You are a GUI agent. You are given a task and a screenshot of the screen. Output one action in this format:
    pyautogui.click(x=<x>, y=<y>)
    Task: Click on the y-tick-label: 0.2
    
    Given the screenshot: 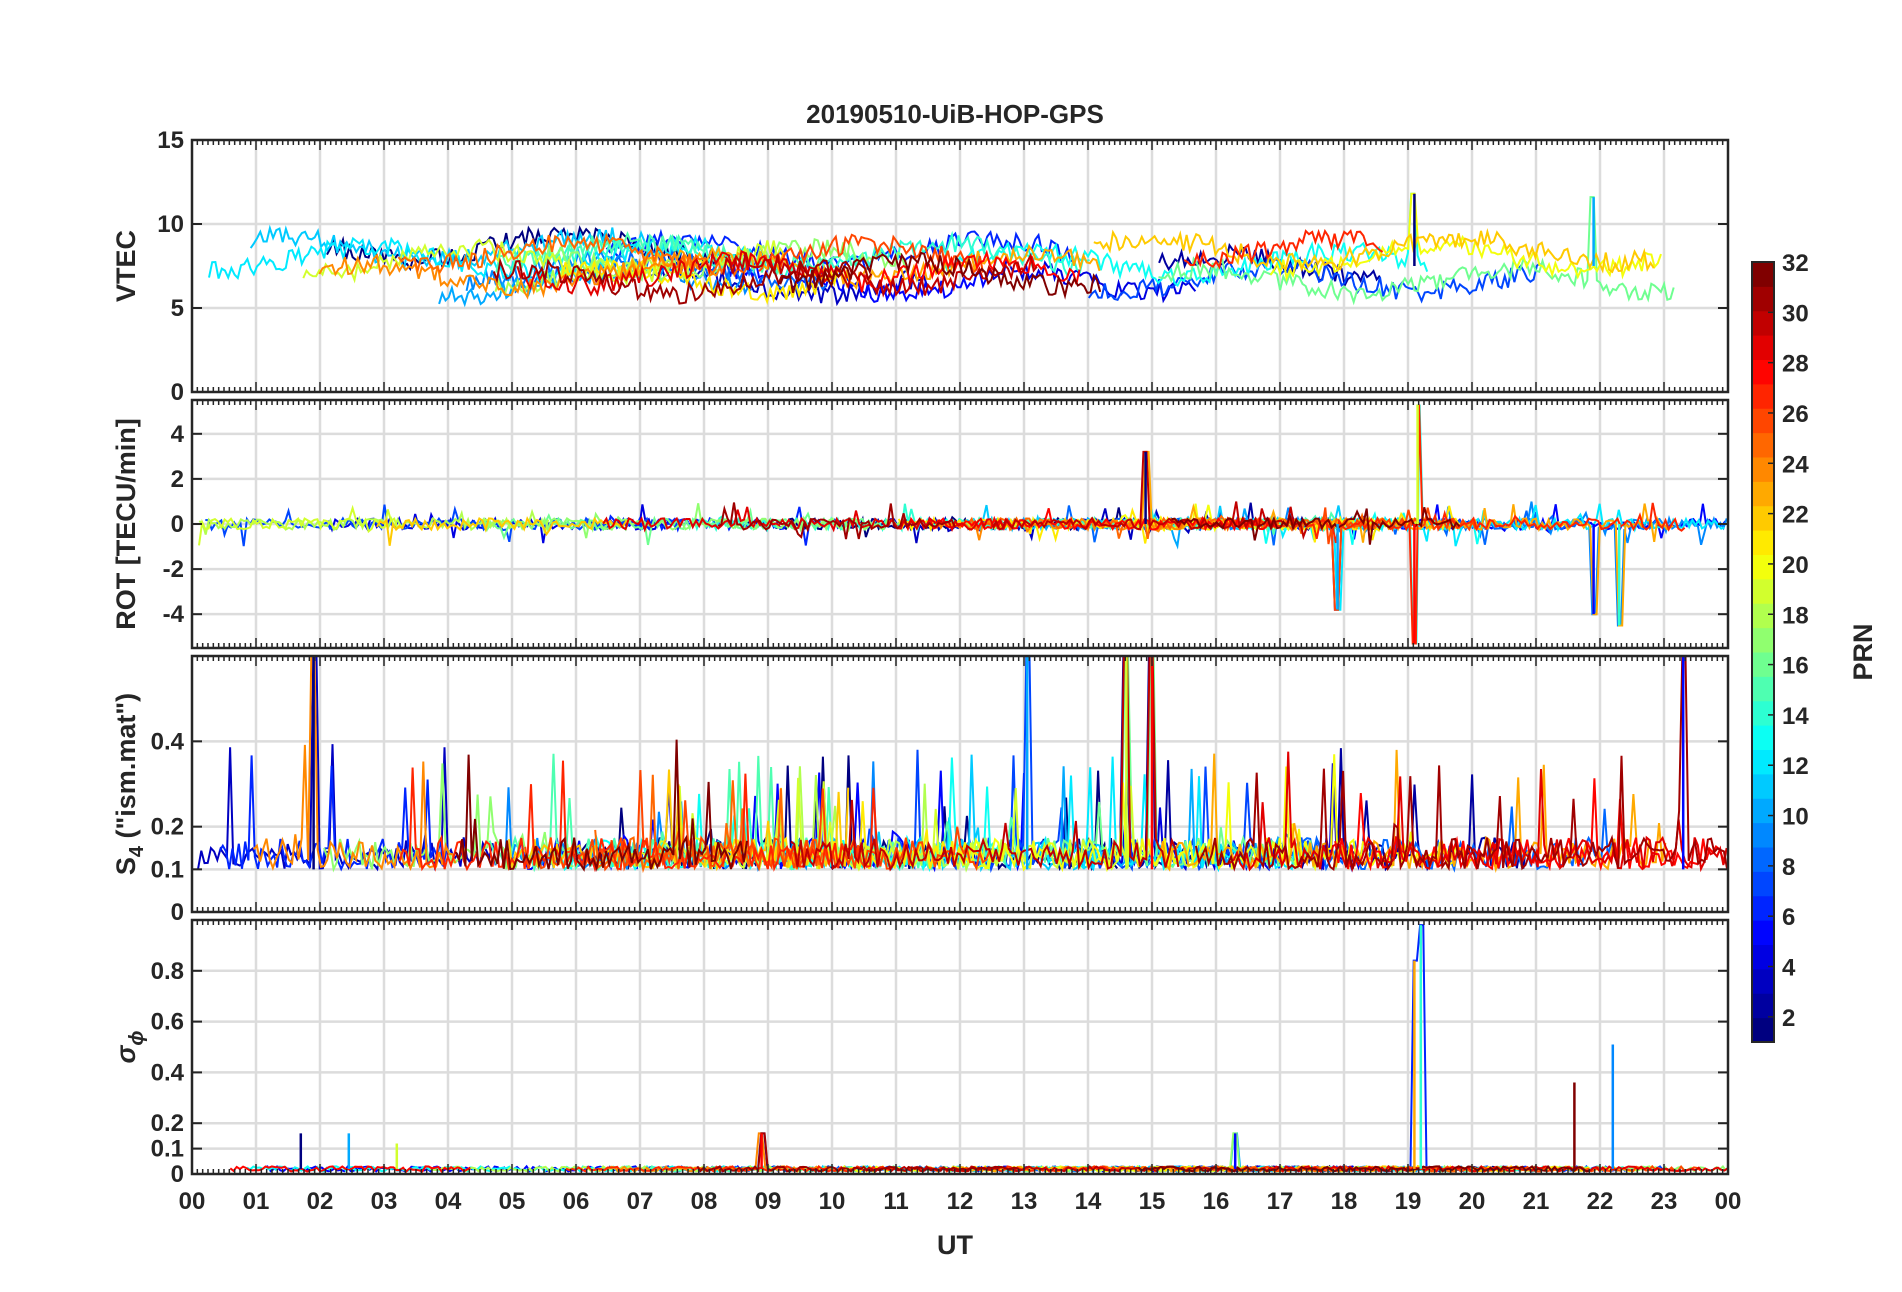 What is the action you would take?
    pyautogui.click(x=167, y=1123)
    